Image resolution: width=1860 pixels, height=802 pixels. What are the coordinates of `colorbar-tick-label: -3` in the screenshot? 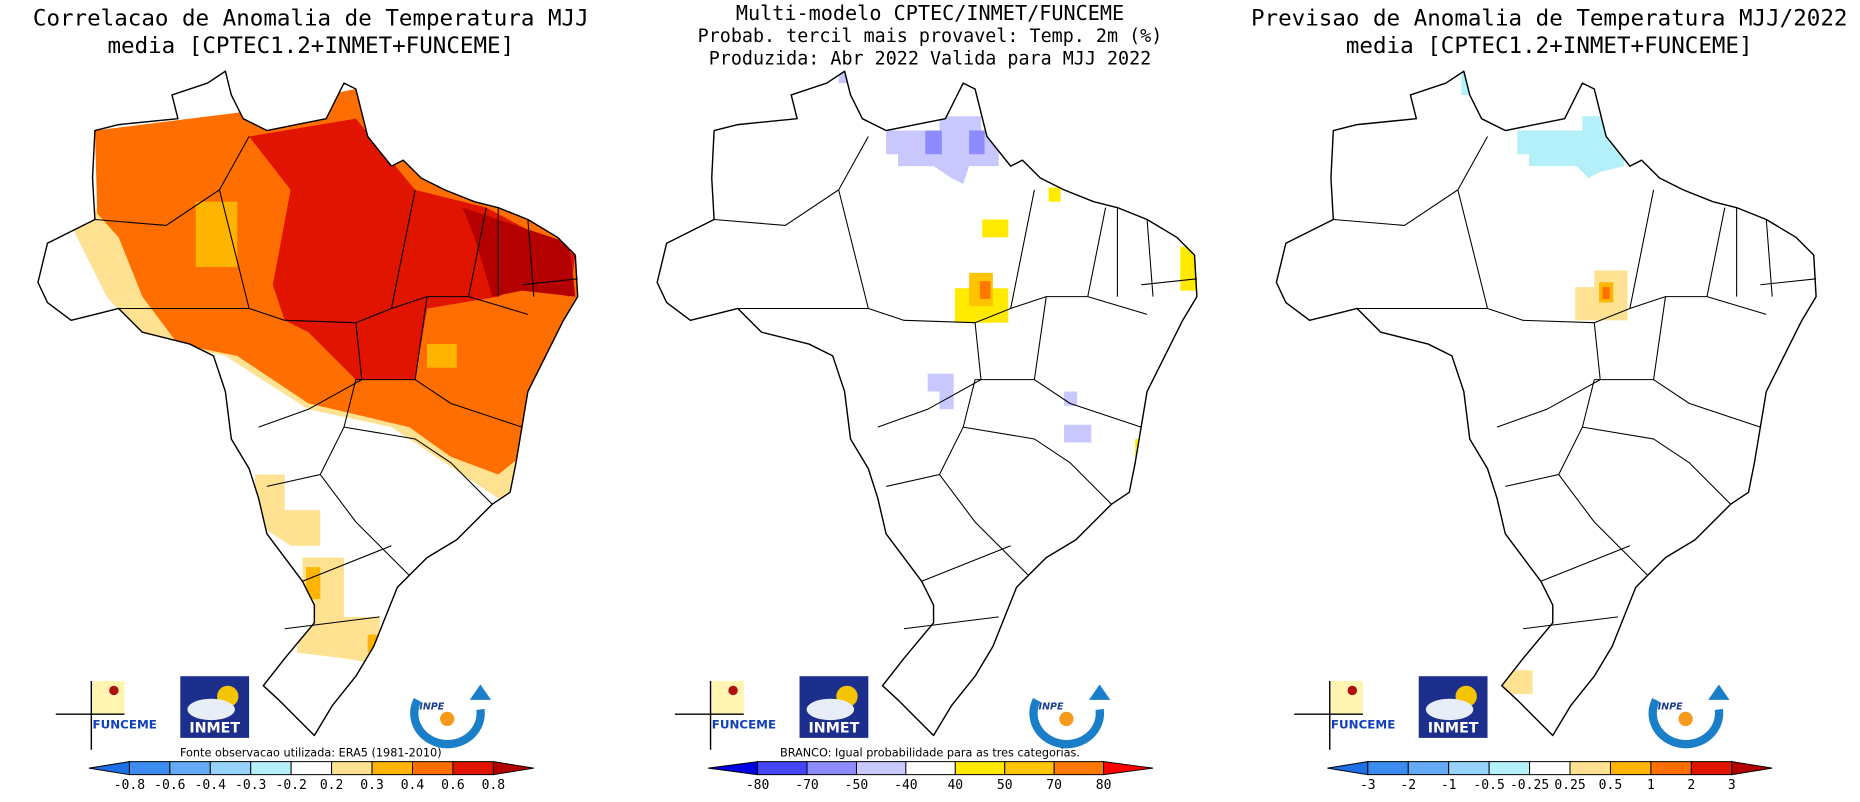 It's located at (1368, 785).